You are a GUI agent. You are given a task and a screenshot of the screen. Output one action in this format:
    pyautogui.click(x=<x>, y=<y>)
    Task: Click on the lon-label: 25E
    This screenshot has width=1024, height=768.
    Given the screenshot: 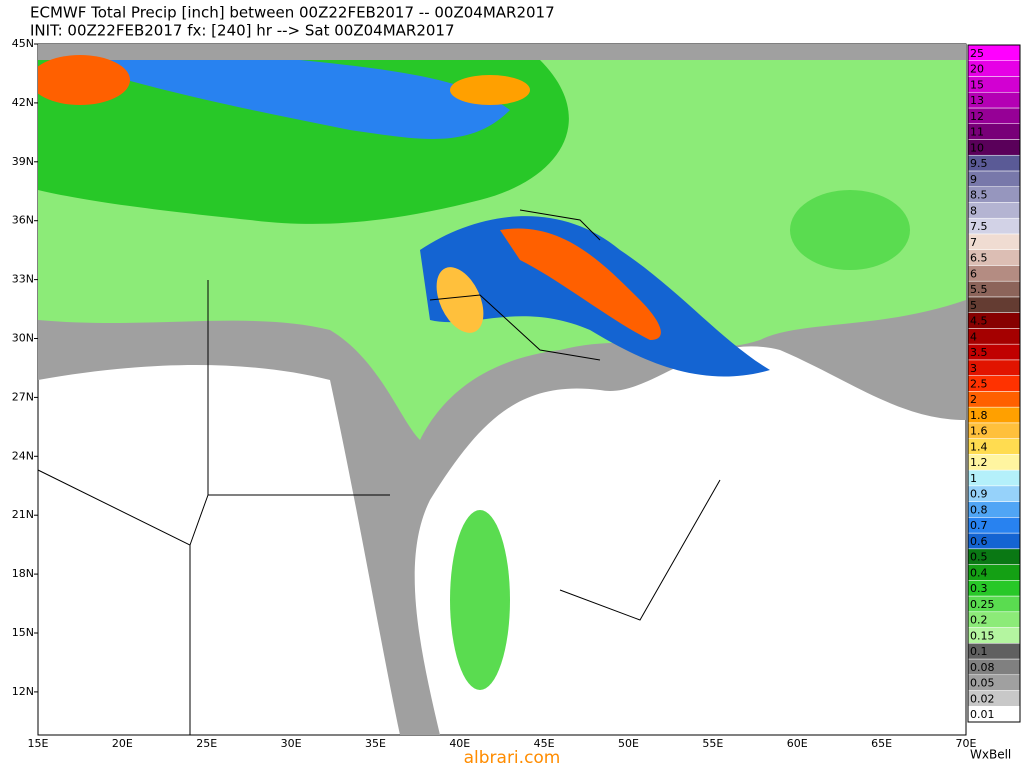 What is the action you would take?
    pyautogui.click(x=206, y=743)
    